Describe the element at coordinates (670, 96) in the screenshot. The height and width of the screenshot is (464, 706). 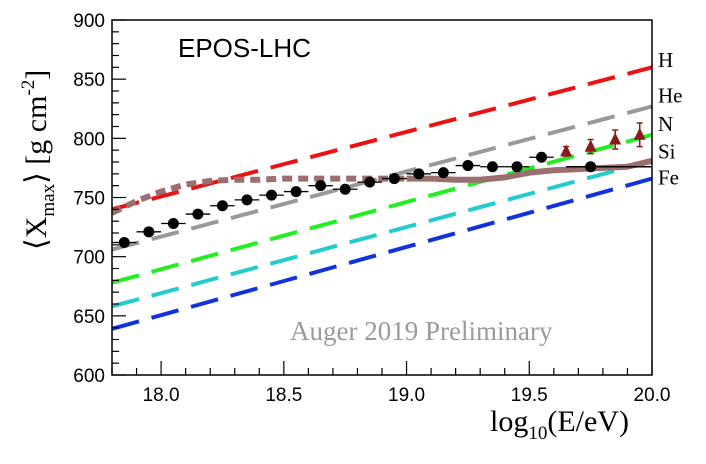
I see `series-label-he: He` at that location.